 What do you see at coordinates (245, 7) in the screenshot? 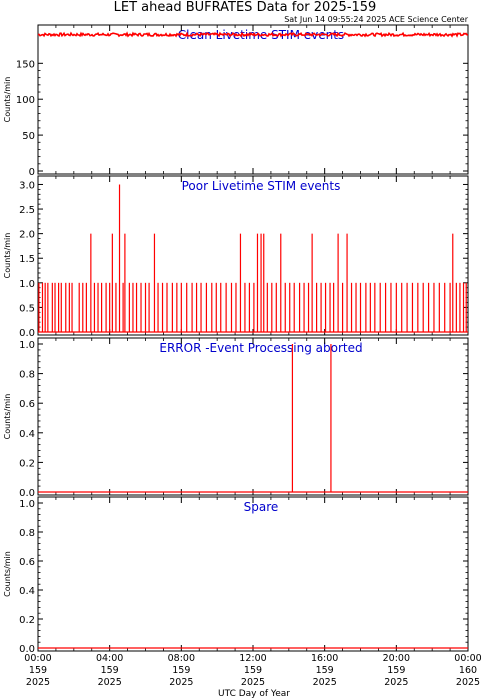
I see `chart-title: LET ahead BUFRATES Data for 2025-159` at bounding box center [245, 7].